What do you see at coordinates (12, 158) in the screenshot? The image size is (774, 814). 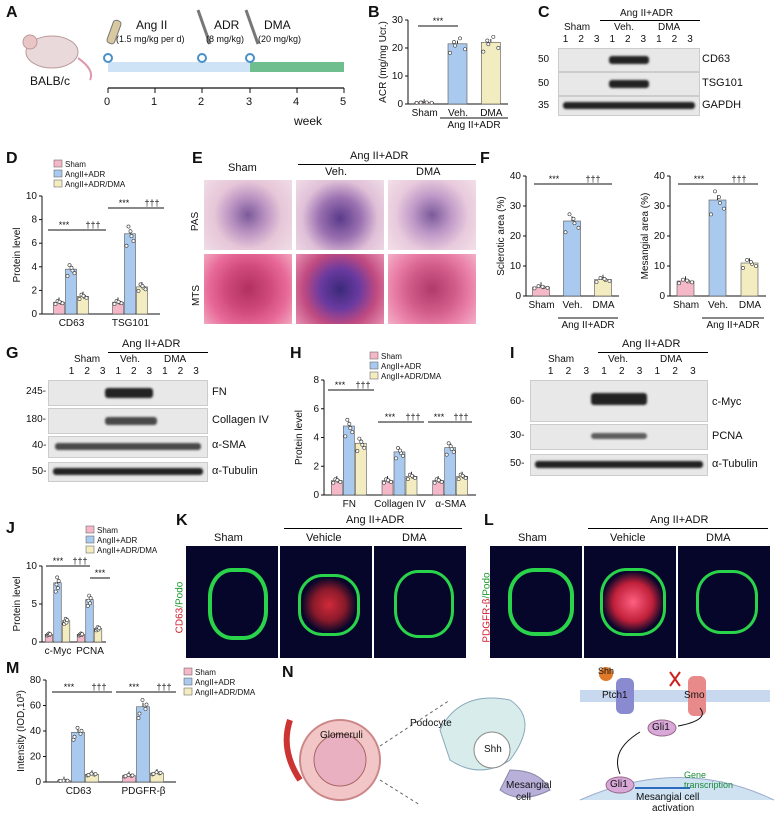 I see `panel-label: D` at bounding box center [12, 158].